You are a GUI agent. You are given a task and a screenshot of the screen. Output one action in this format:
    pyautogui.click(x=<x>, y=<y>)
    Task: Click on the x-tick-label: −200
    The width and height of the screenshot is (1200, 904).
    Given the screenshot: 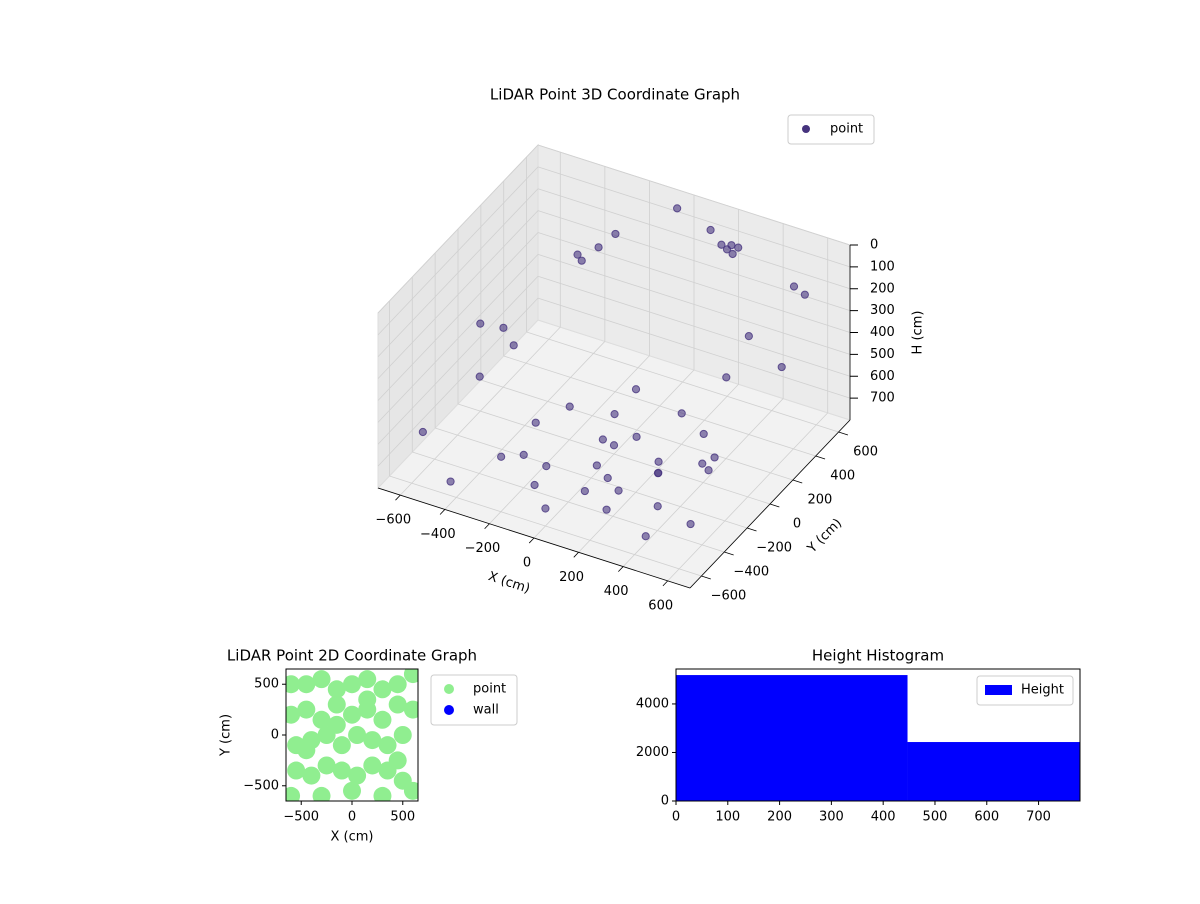 What is the action you would take?
    pyautogui.click(x=483, y=548)
    